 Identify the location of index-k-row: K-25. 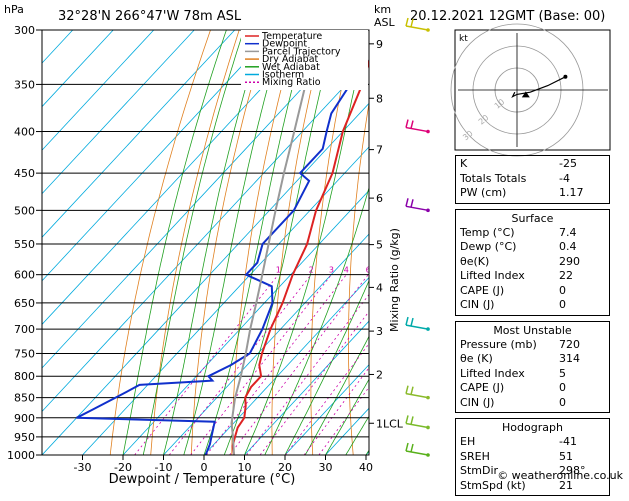
(532, 164).